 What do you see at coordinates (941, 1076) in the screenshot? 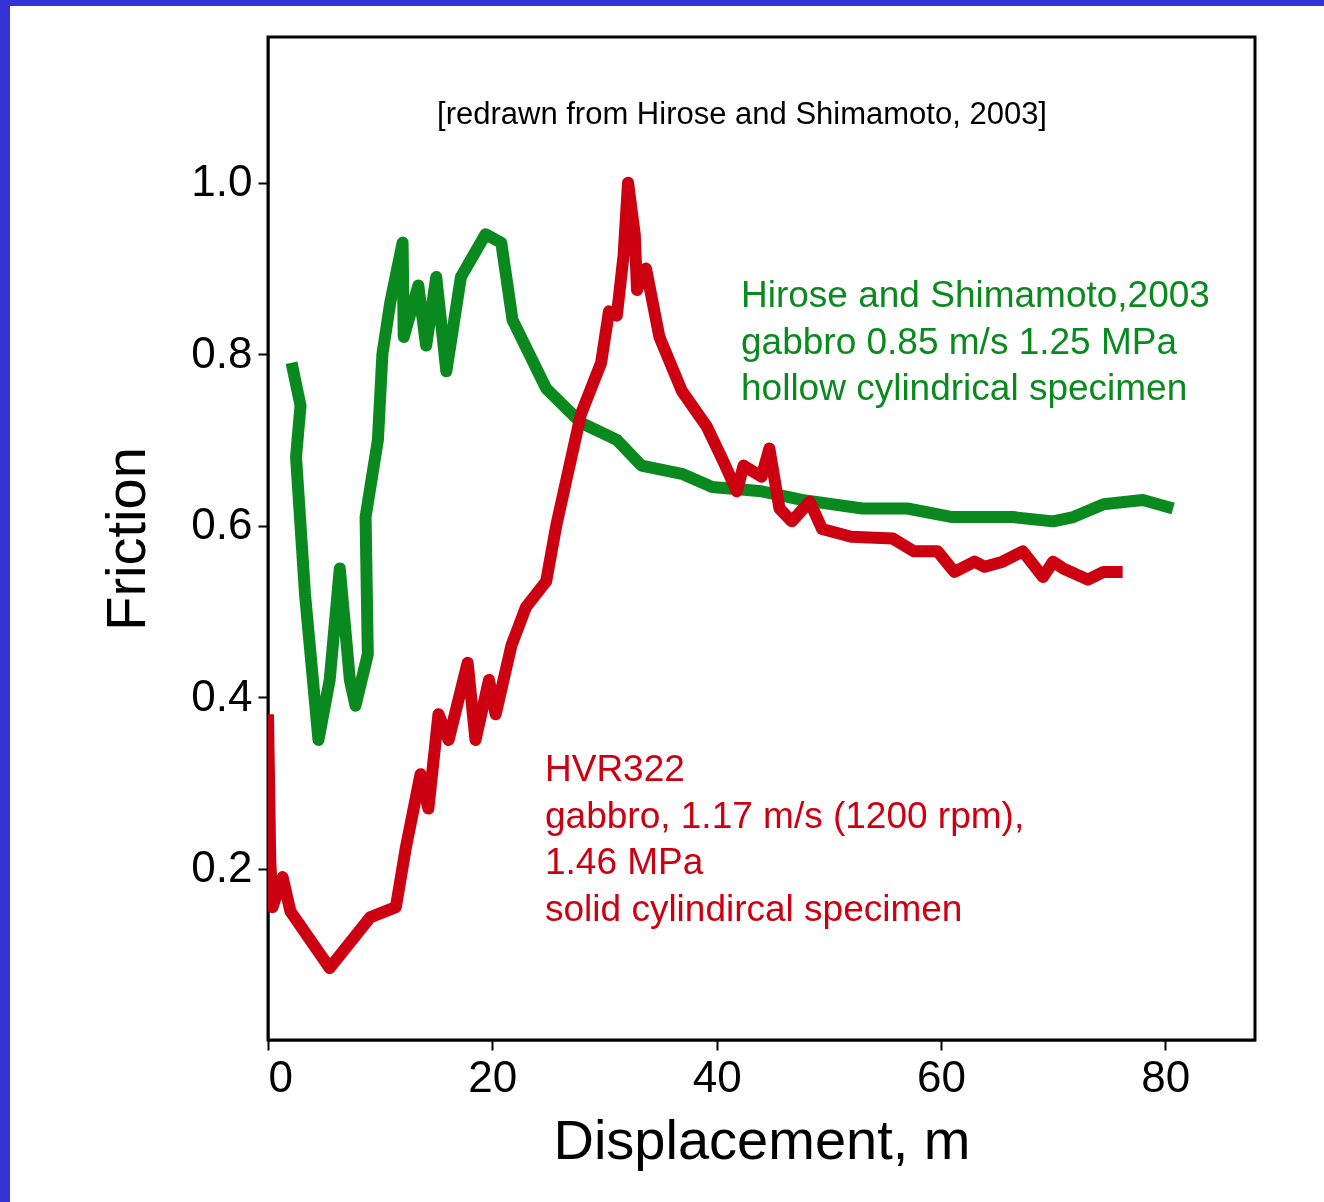
I see `x-tick-label: 60` at bounding box center [941, 1076].